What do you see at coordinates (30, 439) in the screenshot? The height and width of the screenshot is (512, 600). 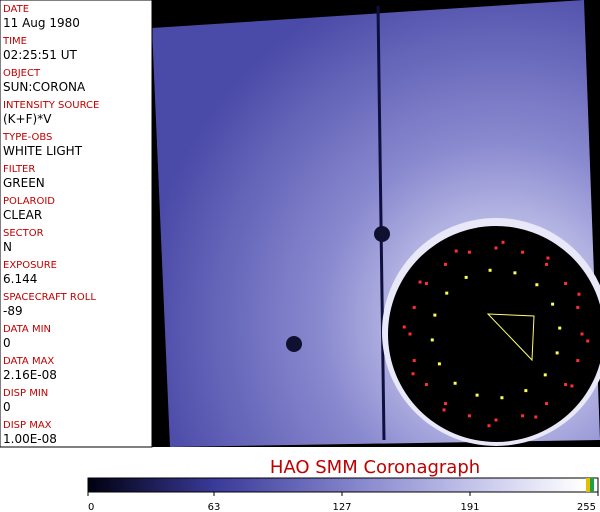 I see `field-value: 1.00E-08` at bounding box center [30, 439].